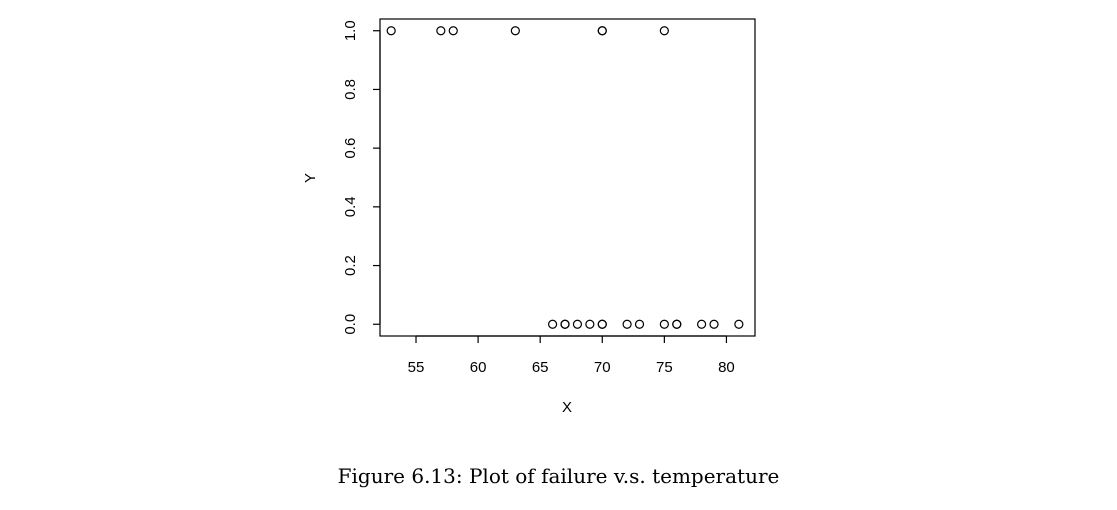 The width and height of the screenshot is (1117, 510). I want to click on x-axis: 55 60 65 70 75 80, so click(571, 355).